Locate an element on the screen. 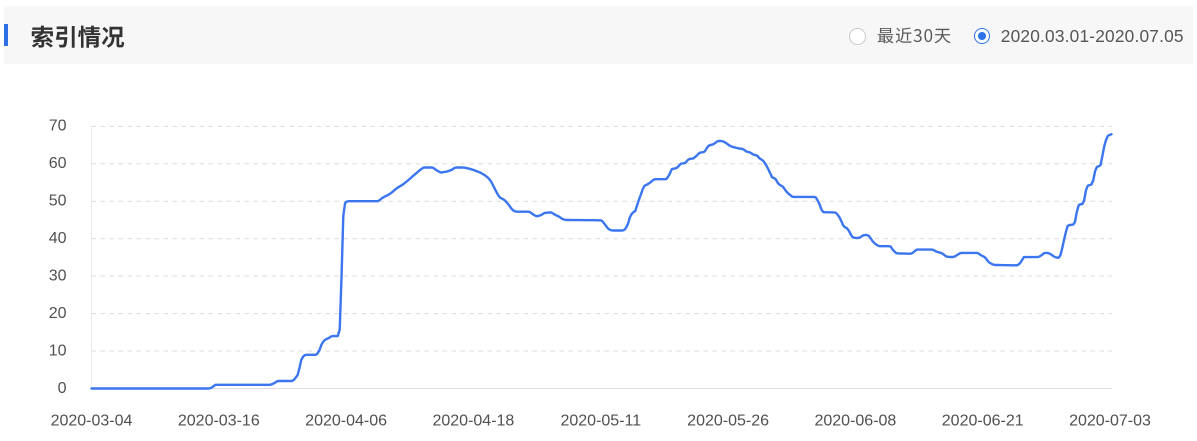  svg-text: 50 is located at coordinates (58, 201).